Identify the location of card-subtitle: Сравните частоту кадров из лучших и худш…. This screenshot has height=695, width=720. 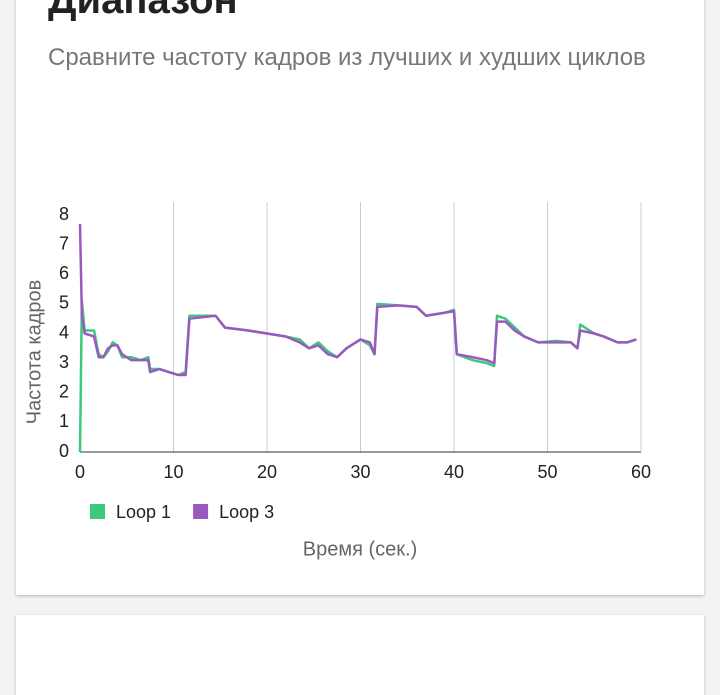
(347, 57).